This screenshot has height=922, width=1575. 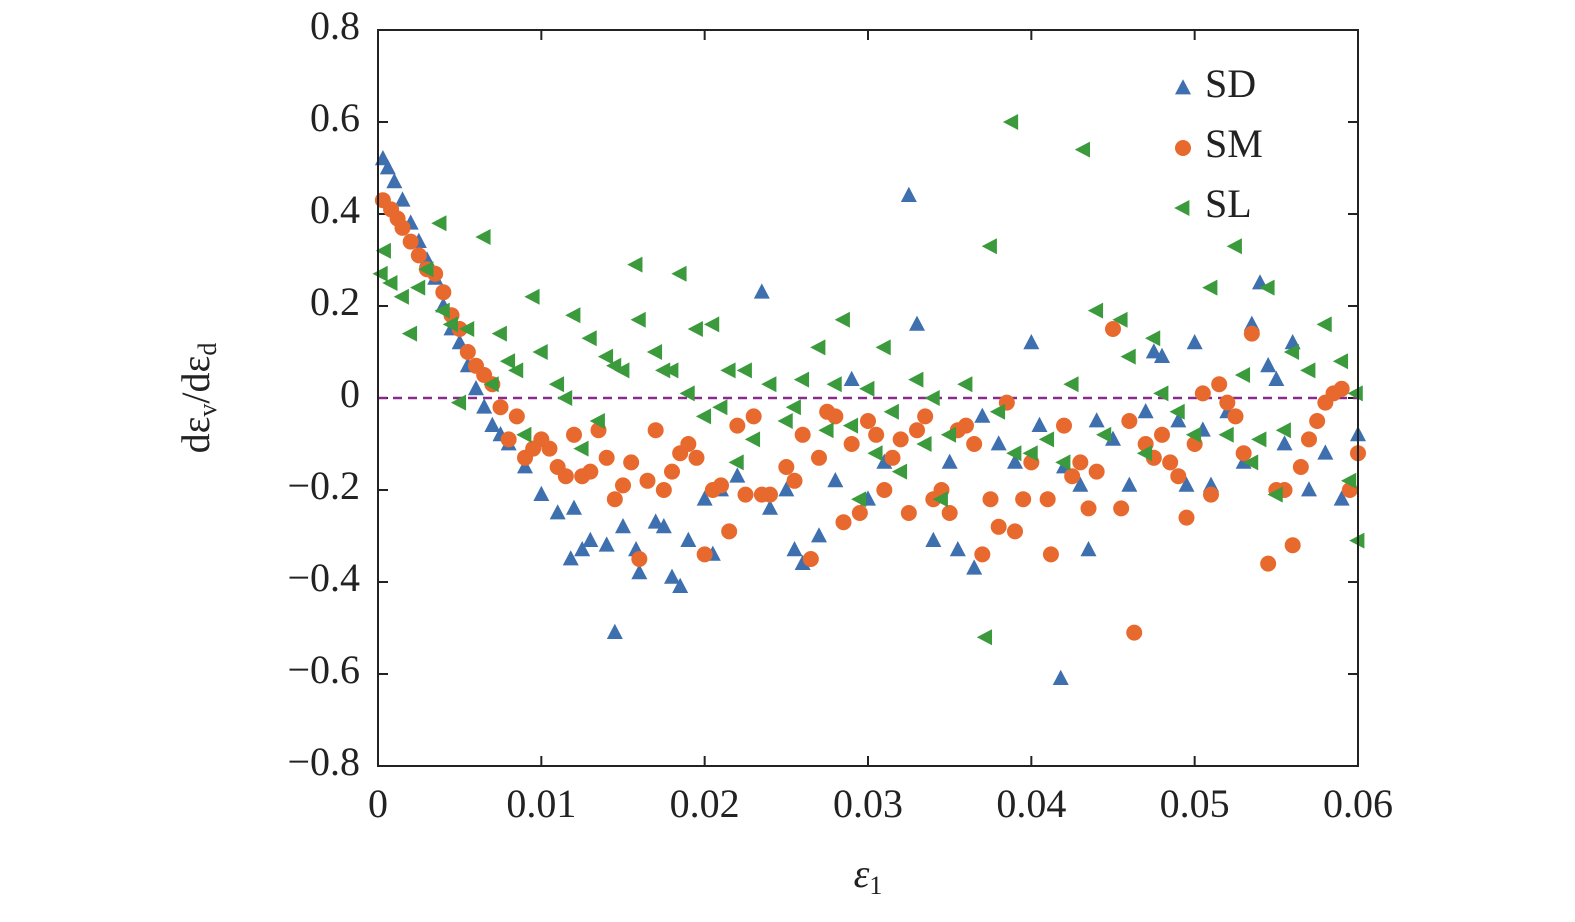 I want to click on y-label-part: /dε, so click(x=195, y=380).